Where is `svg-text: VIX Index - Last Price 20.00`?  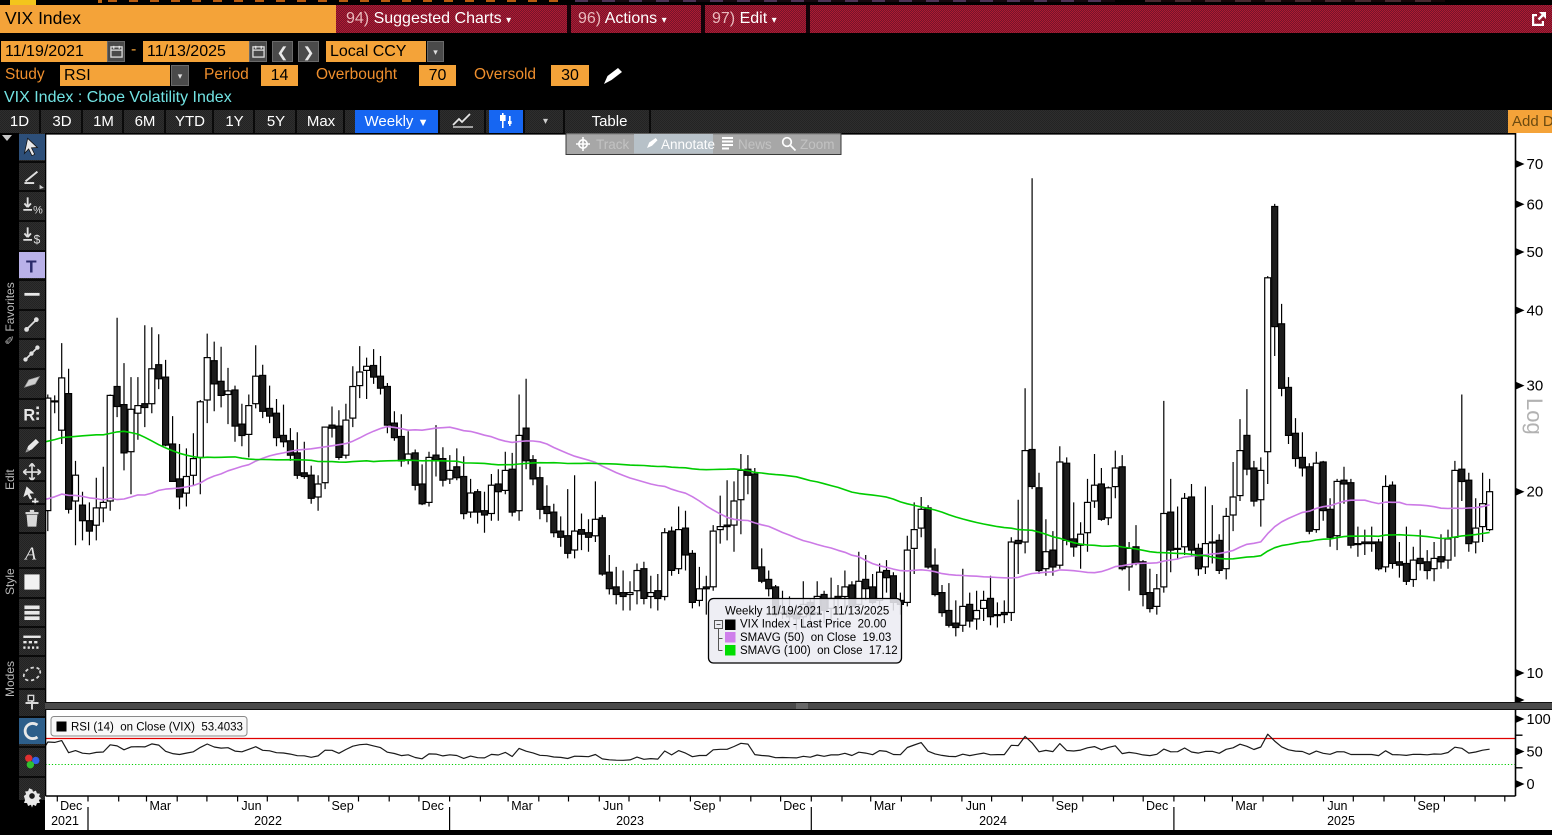 svg-text: VIX Index - Last Price 20.00 is located at coordinates (813, 625).